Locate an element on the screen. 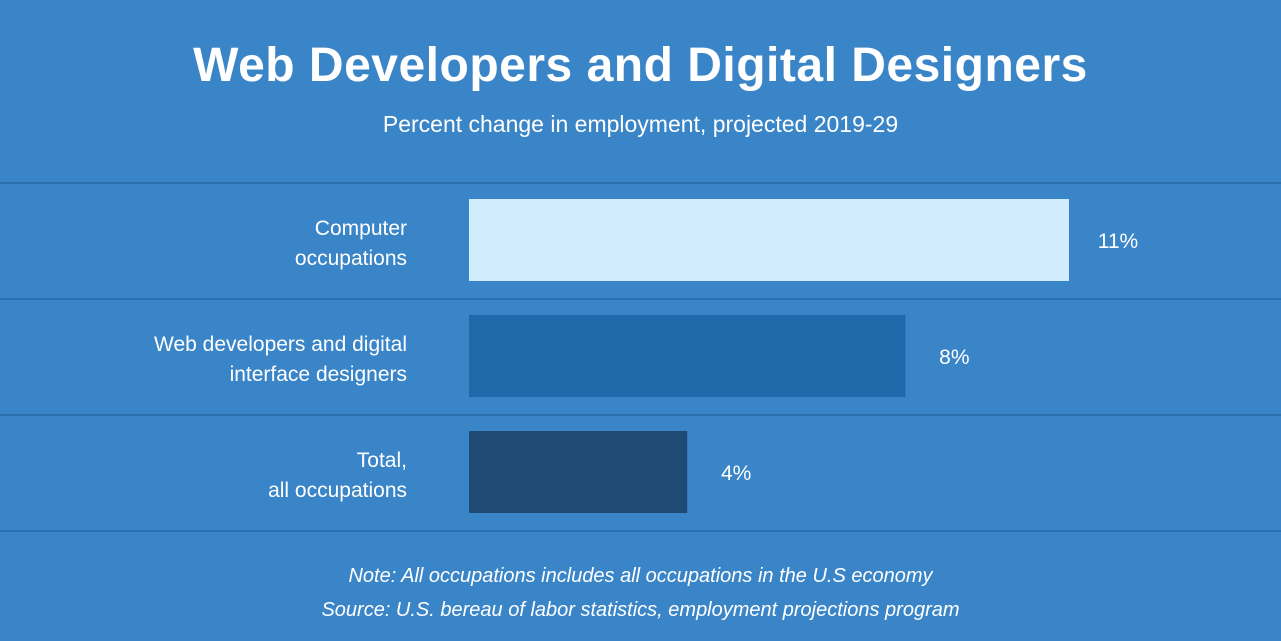 This screenshot has width=1281, height=641. category-label: interface designers is located at coordinates (318, 374).